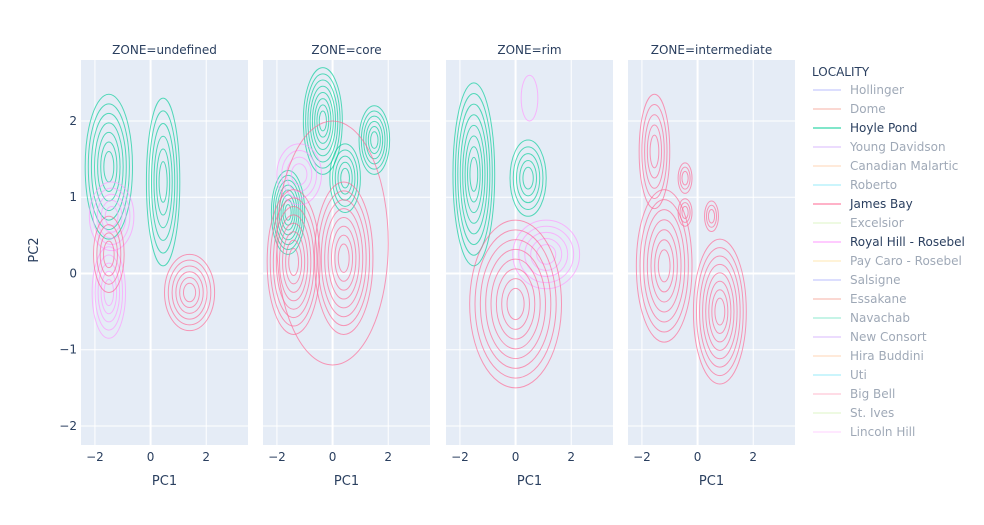 The height and width of the screenshot is (525, 984). I want to click on legend-item: James Bay, so click(863, 204).